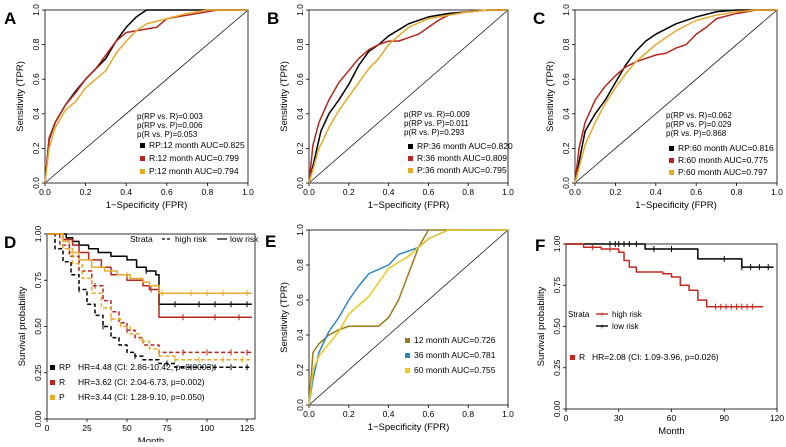 The height and width of the screenshot is (447, 786). Describe the element at coordinates (38, 280) in the screenshot. I see `y-tick-label: 0.75` at that location.